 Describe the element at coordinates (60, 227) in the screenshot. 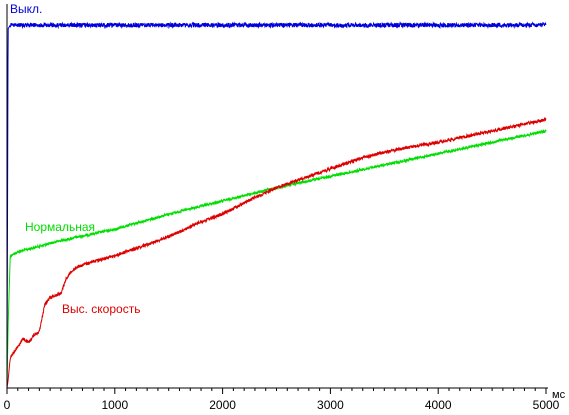

I see `series-label-1: Нормальная` at that location.